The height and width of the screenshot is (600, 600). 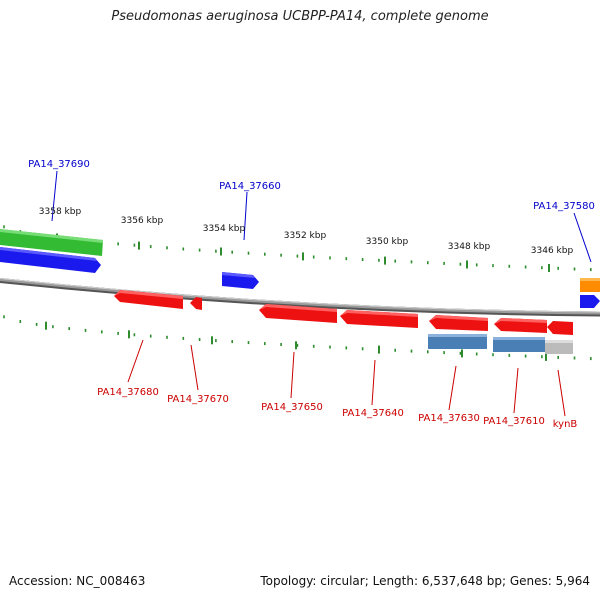 I want to click on gene-feature-green, so click(x=51, y=242).